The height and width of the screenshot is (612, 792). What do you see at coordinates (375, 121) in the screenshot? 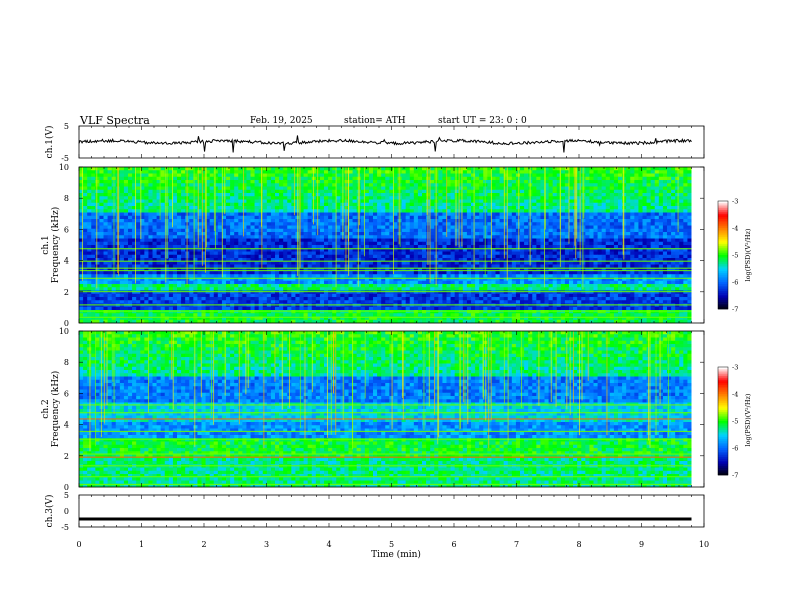
I see `station-label: station= ATH` at bounding box center [375, 121].